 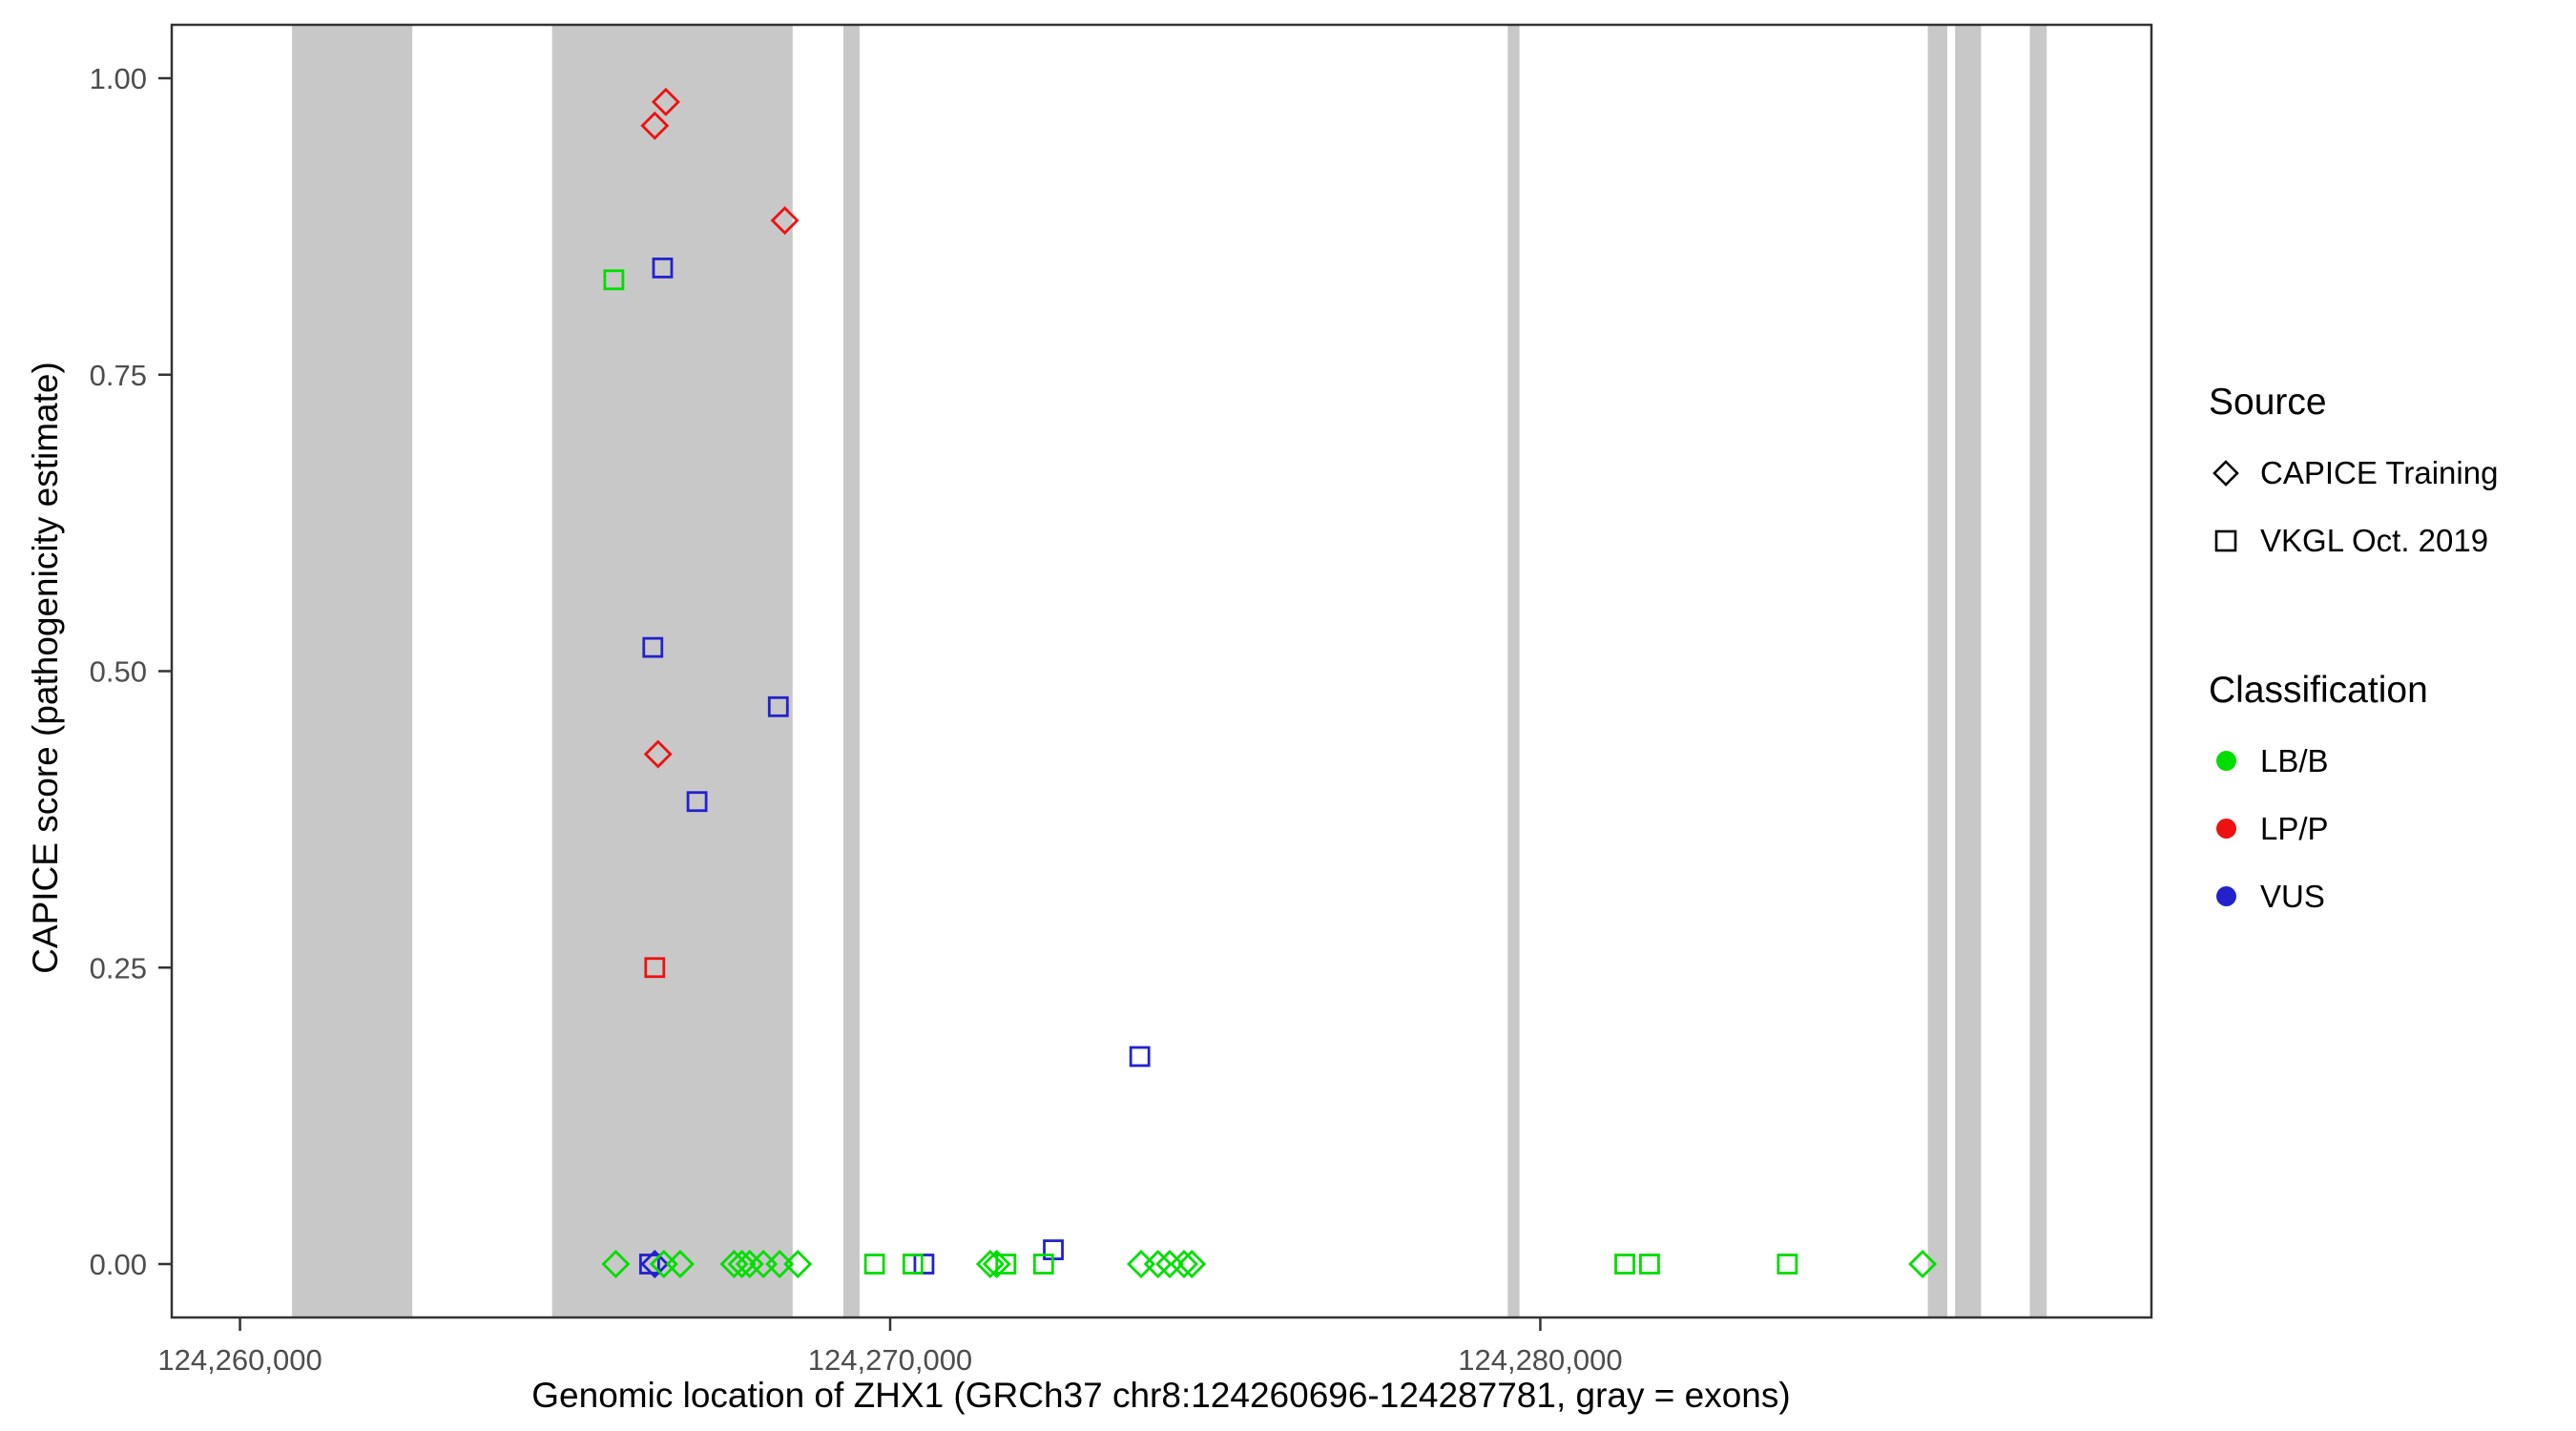 I want to click on y-axis-title: CAPICE score (pathogenicity estimate), so click(x=45, y=668).